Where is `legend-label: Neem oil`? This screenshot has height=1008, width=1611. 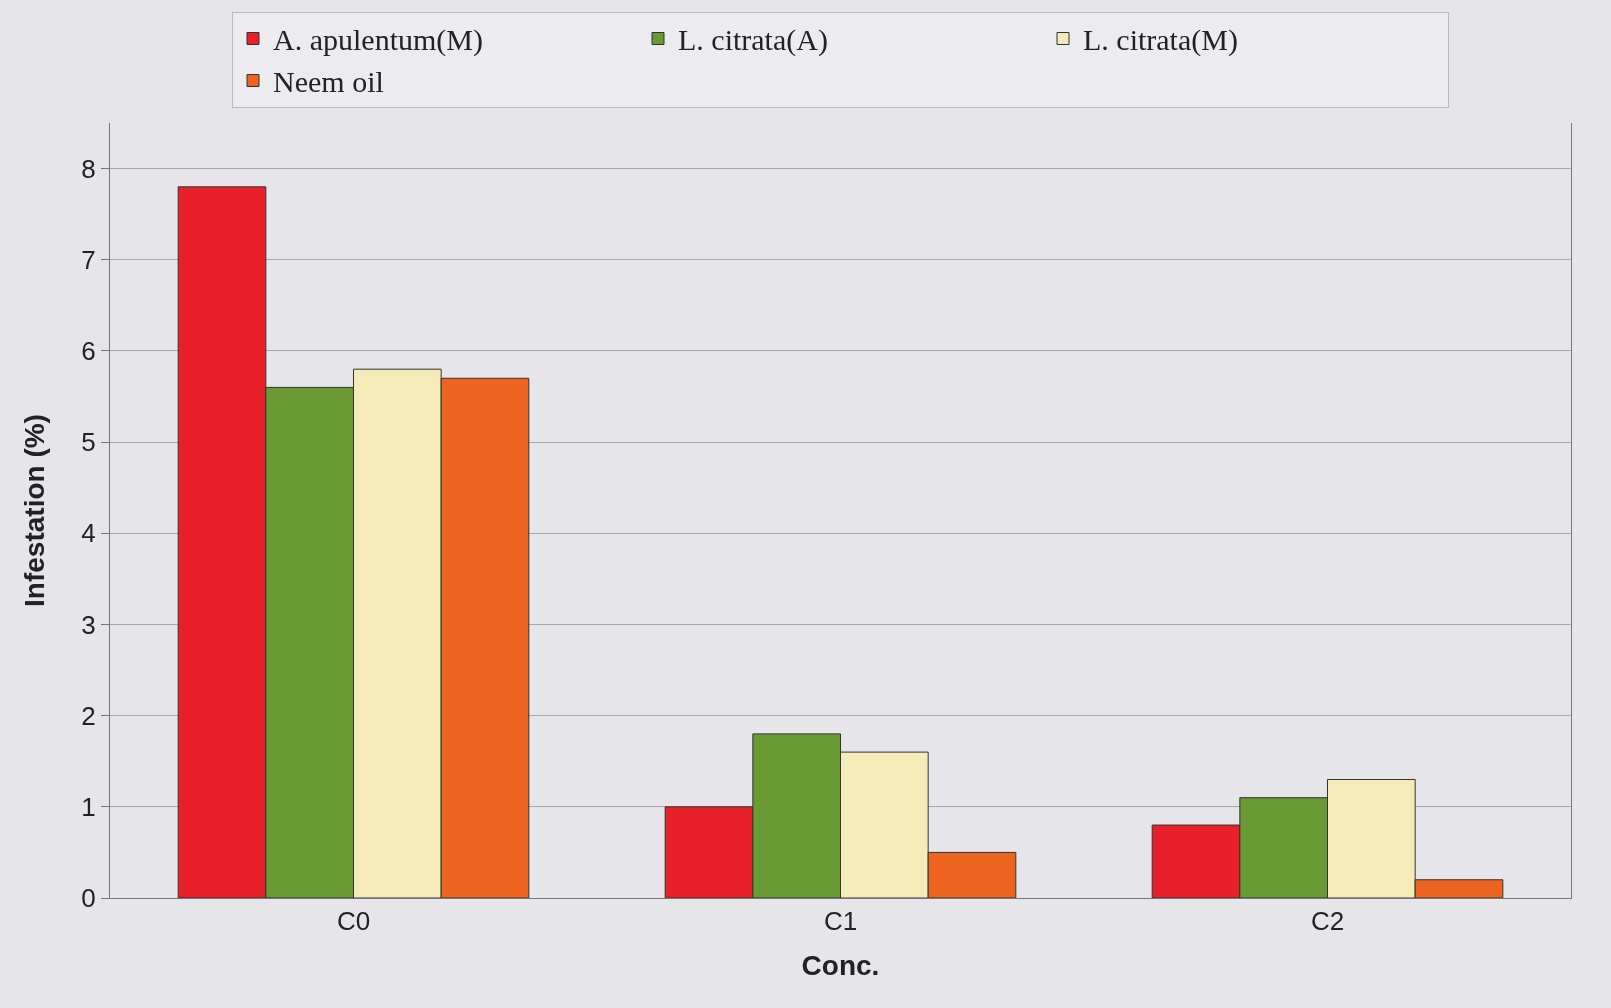 legend-label: Neem oil is located at coordinates (328, 82).